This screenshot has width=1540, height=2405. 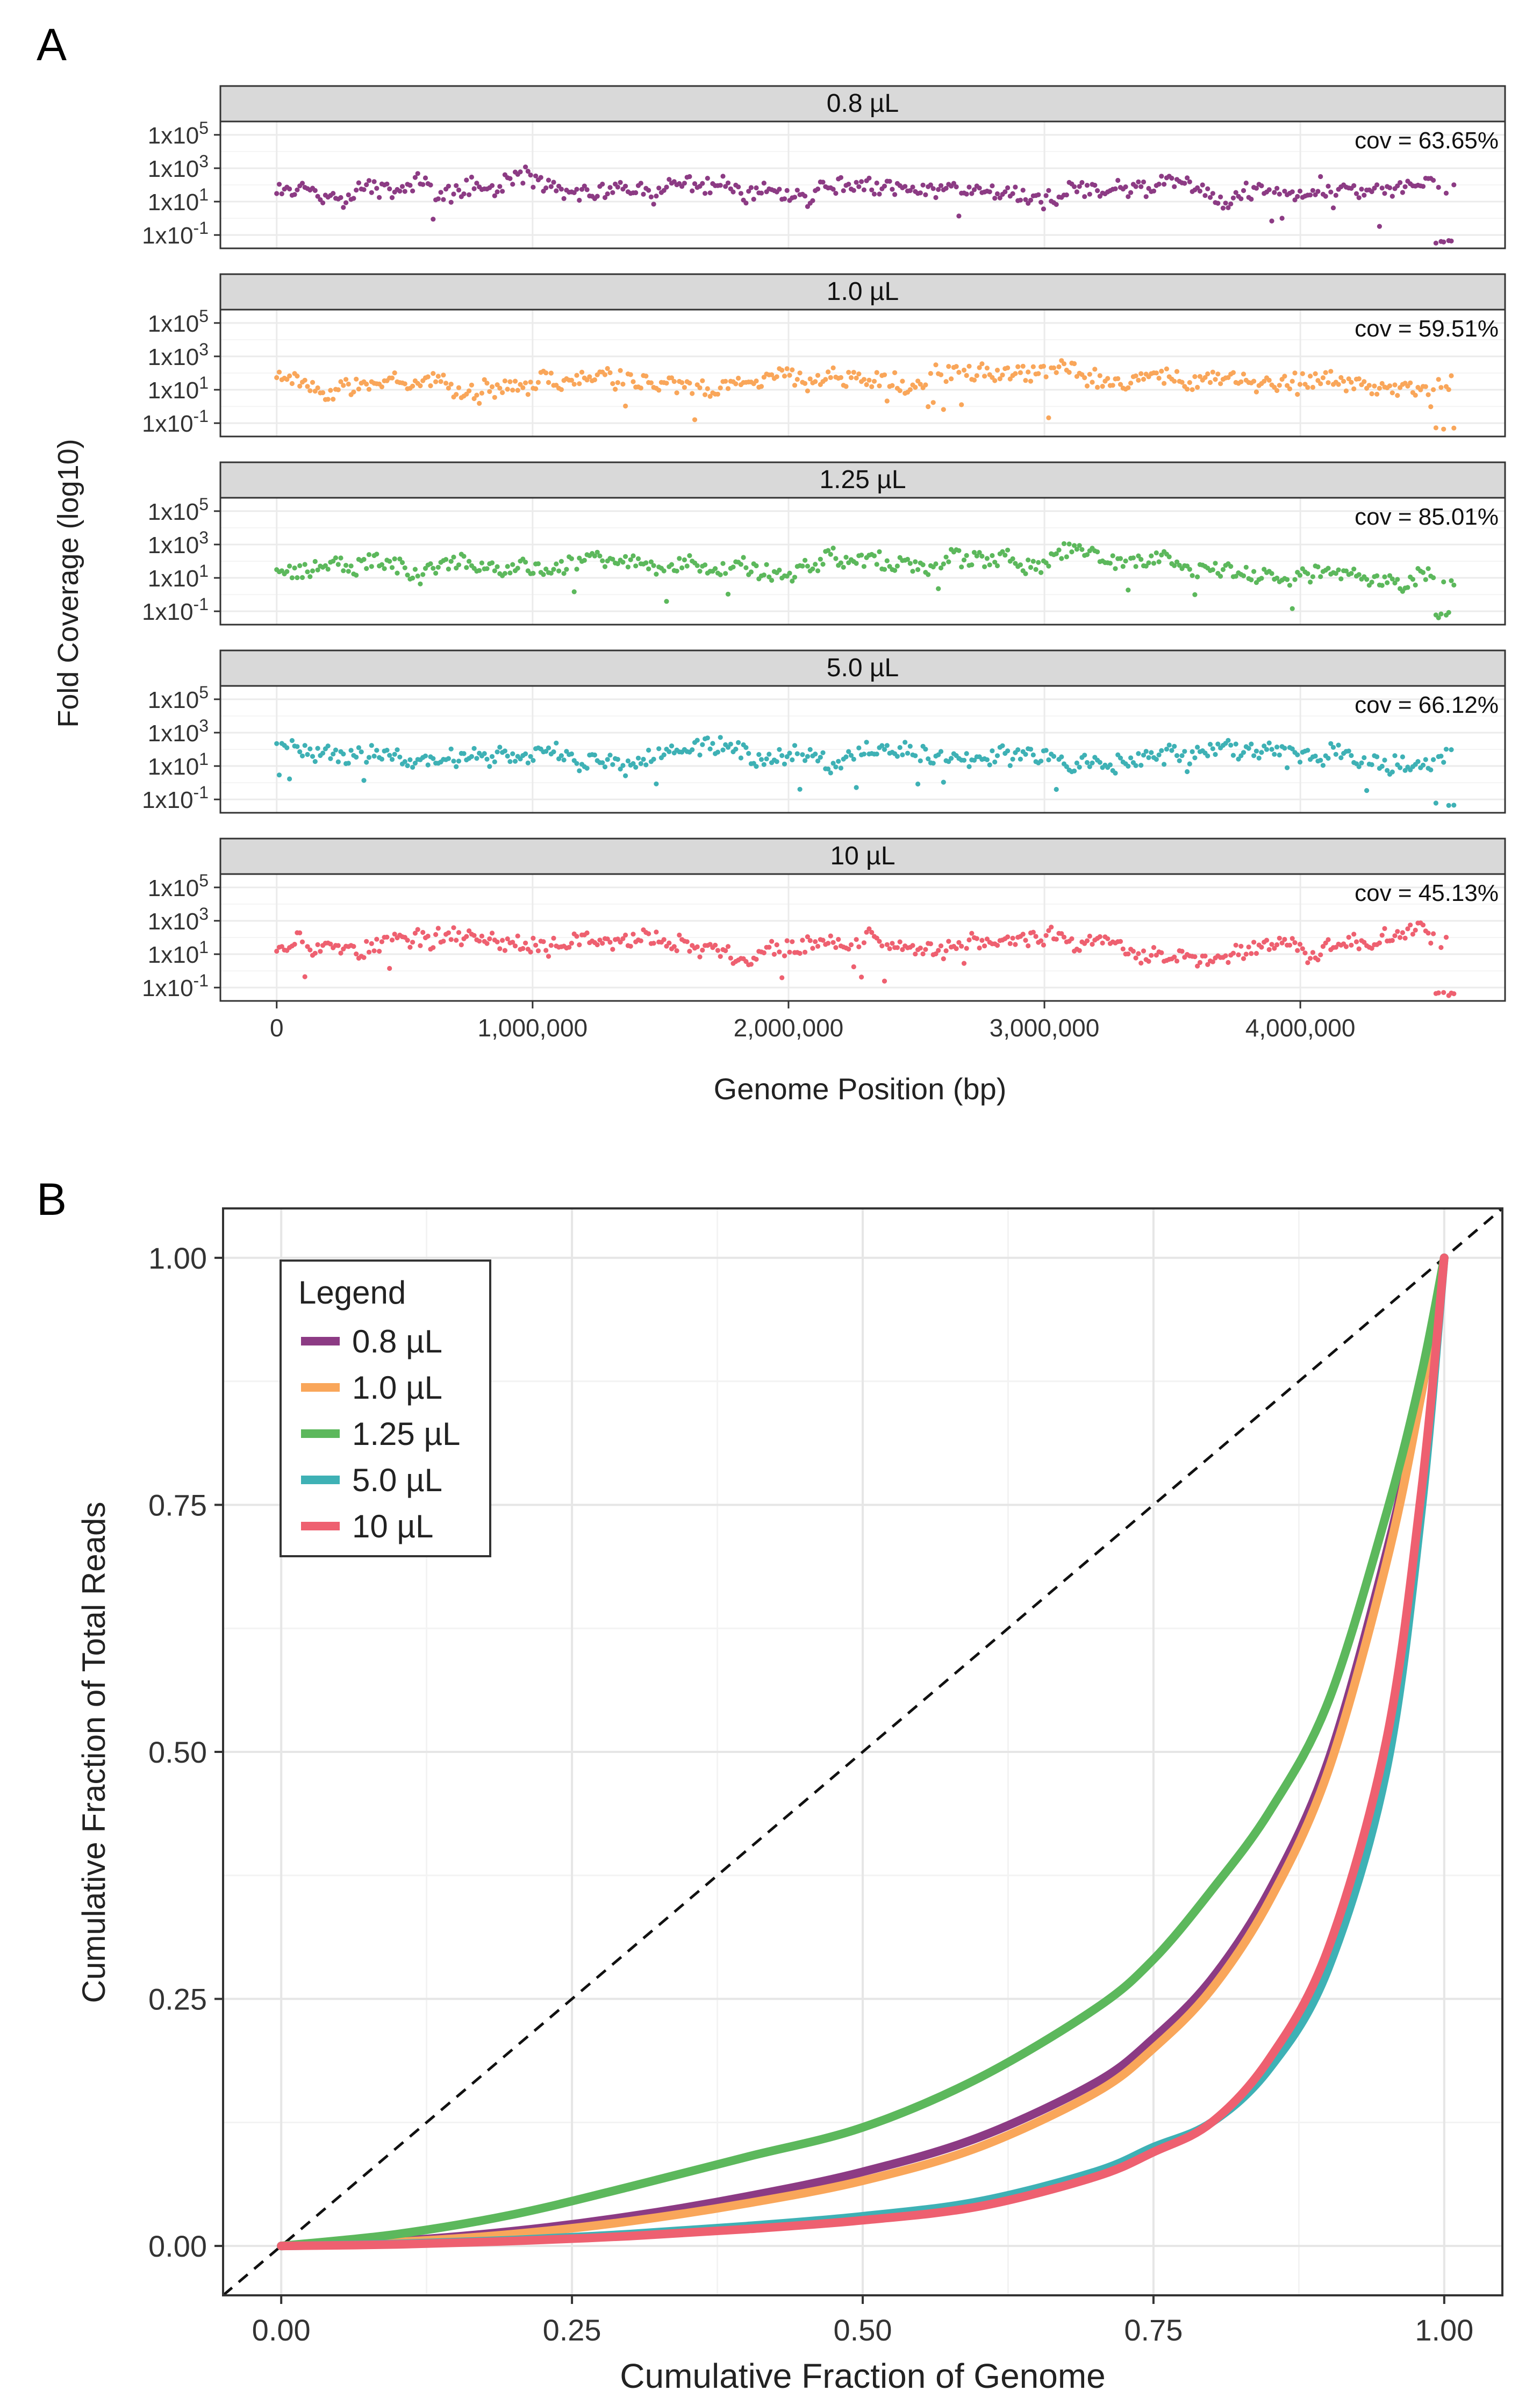 What do you see at coordinates (863, 668) in the screenshot?
I see `facet-strip-label: 5.0 µL` at bounding box center [863, 668].